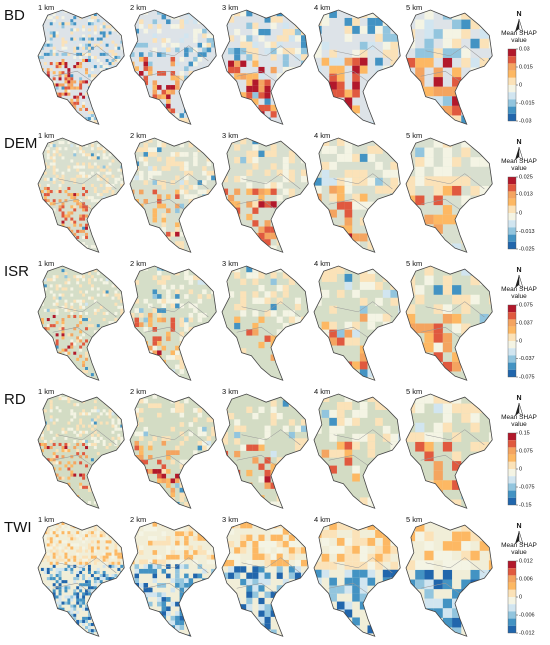 Image resolution: width=550 pixels, height=645 pixels. What do you see at coordinates (512, 188) in the screenshot?
I see `colorbar-block` at bounding box center [512, 188].